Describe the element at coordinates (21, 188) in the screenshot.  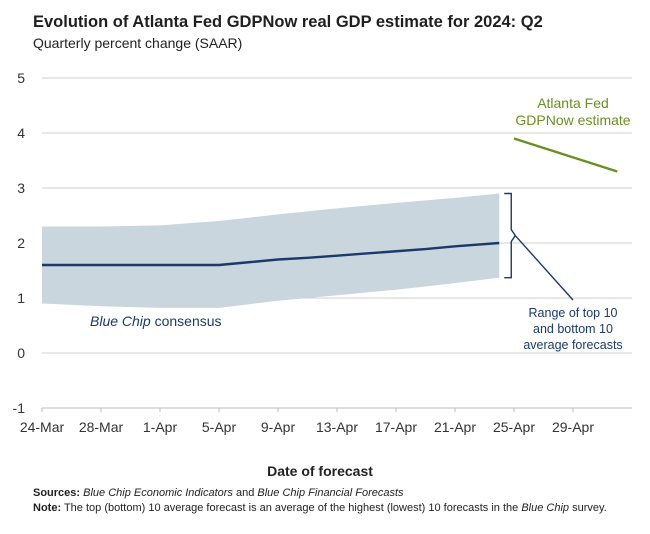
I see `y-tick-label: 3` at that location.